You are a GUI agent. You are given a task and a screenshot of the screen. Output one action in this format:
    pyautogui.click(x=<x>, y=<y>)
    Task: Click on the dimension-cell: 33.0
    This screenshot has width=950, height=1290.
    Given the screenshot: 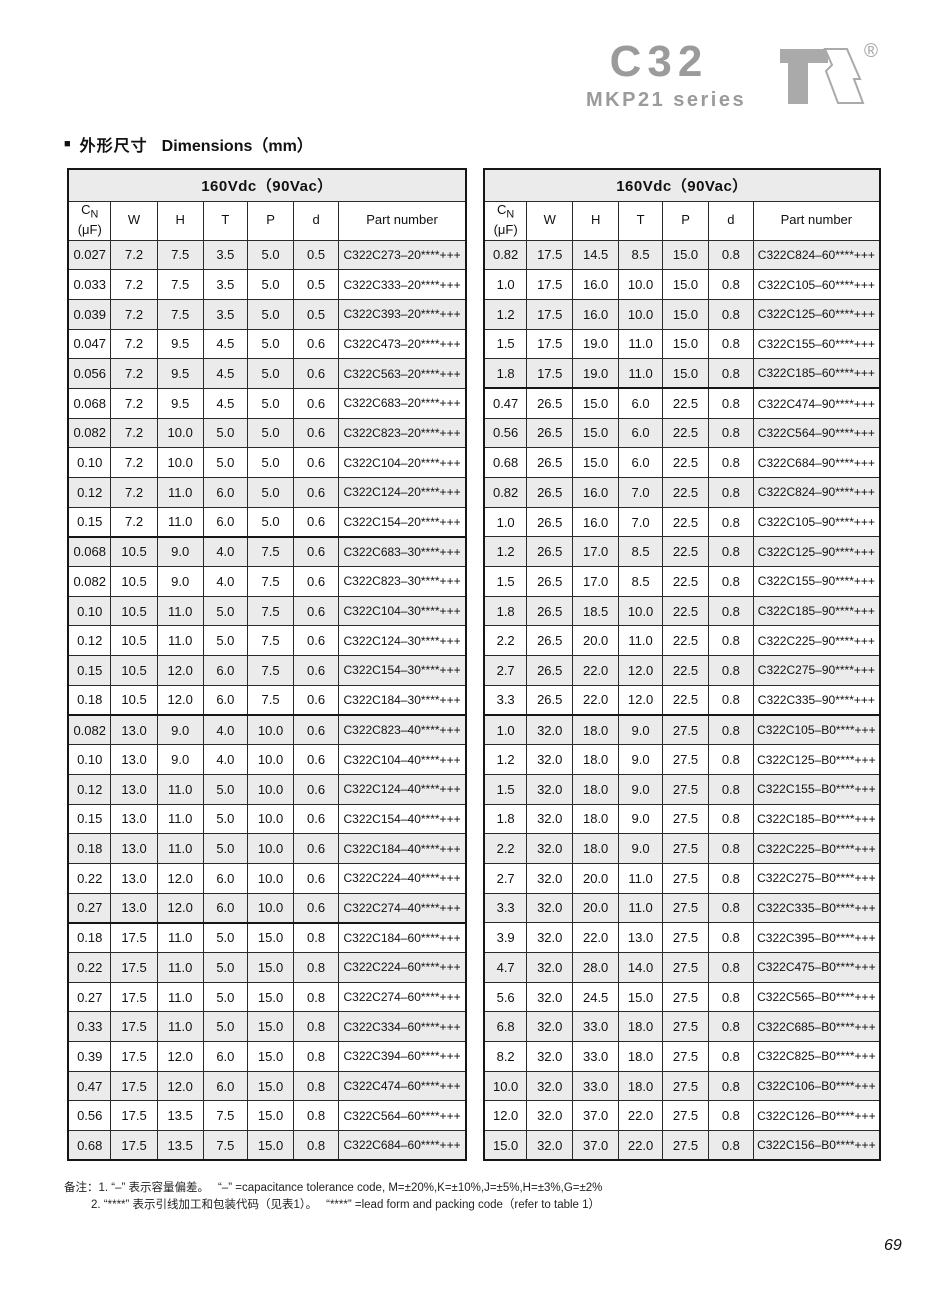 What is the action you would take?
    pyautogui.click(x=596, y=1027)
    